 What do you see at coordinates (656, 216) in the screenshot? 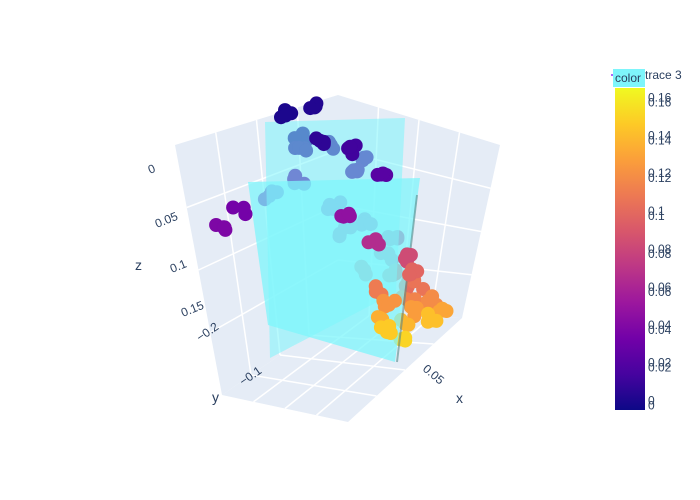
I see `colorbar-tick-label-secondary: 0.1` at bounding box center [656, 216].